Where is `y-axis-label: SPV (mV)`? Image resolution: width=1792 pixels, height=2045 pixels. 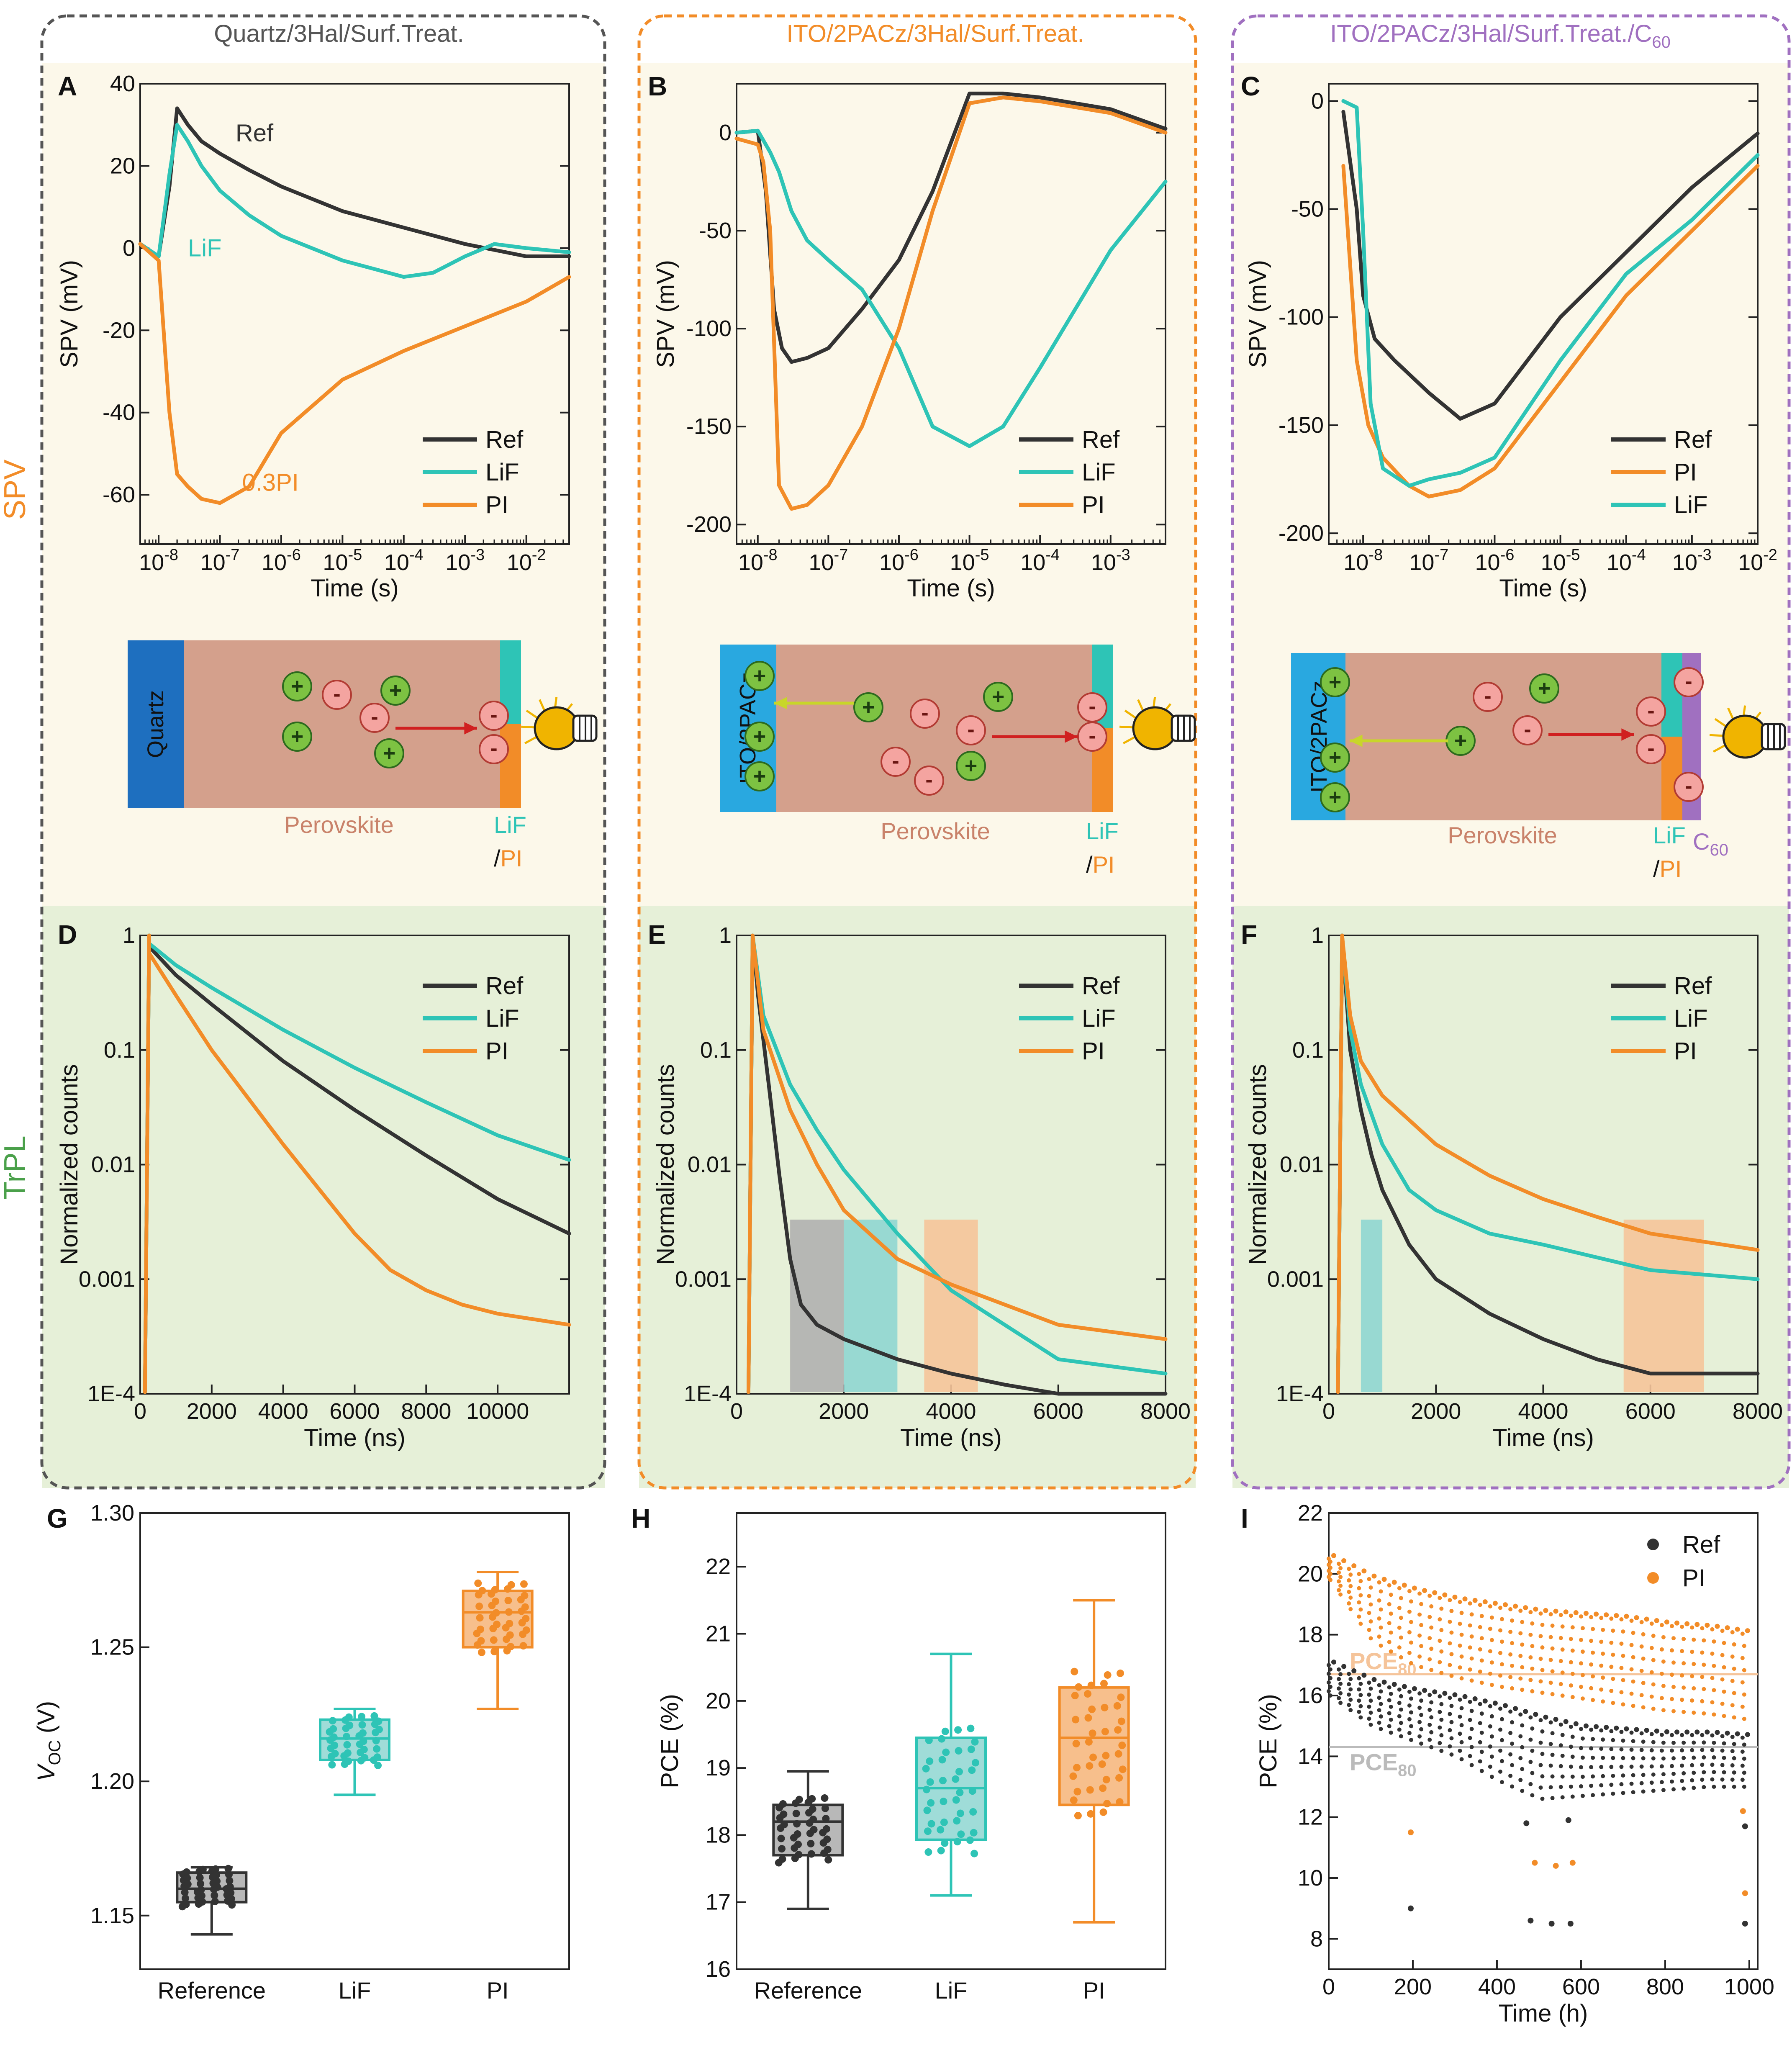 y-axis-label: SPV (mV) is located at coordinates (1257, 314).